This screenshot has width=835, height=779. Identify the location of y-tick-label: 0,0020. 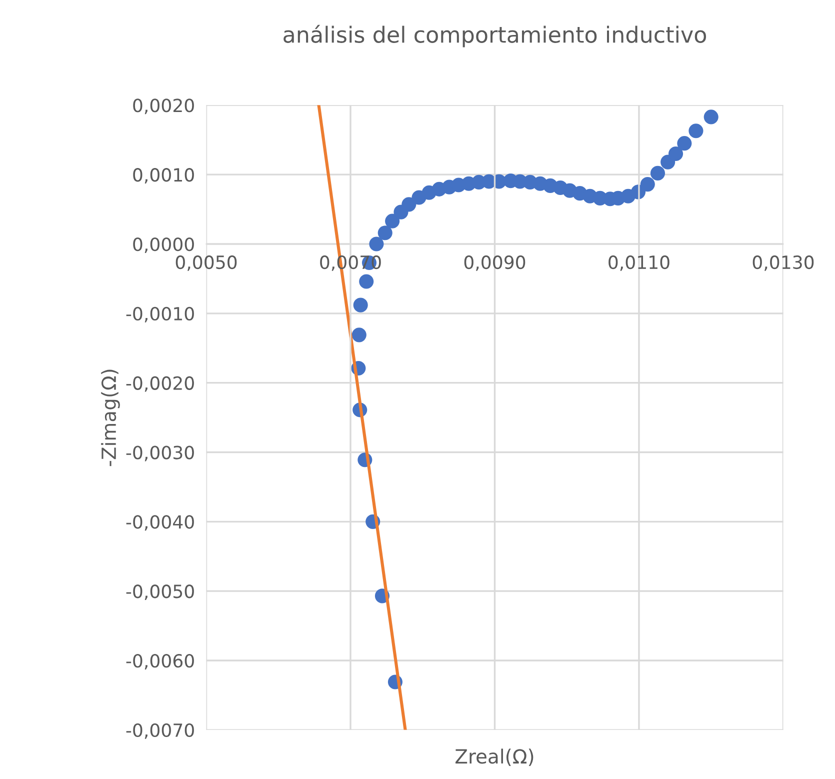
(163, 106).